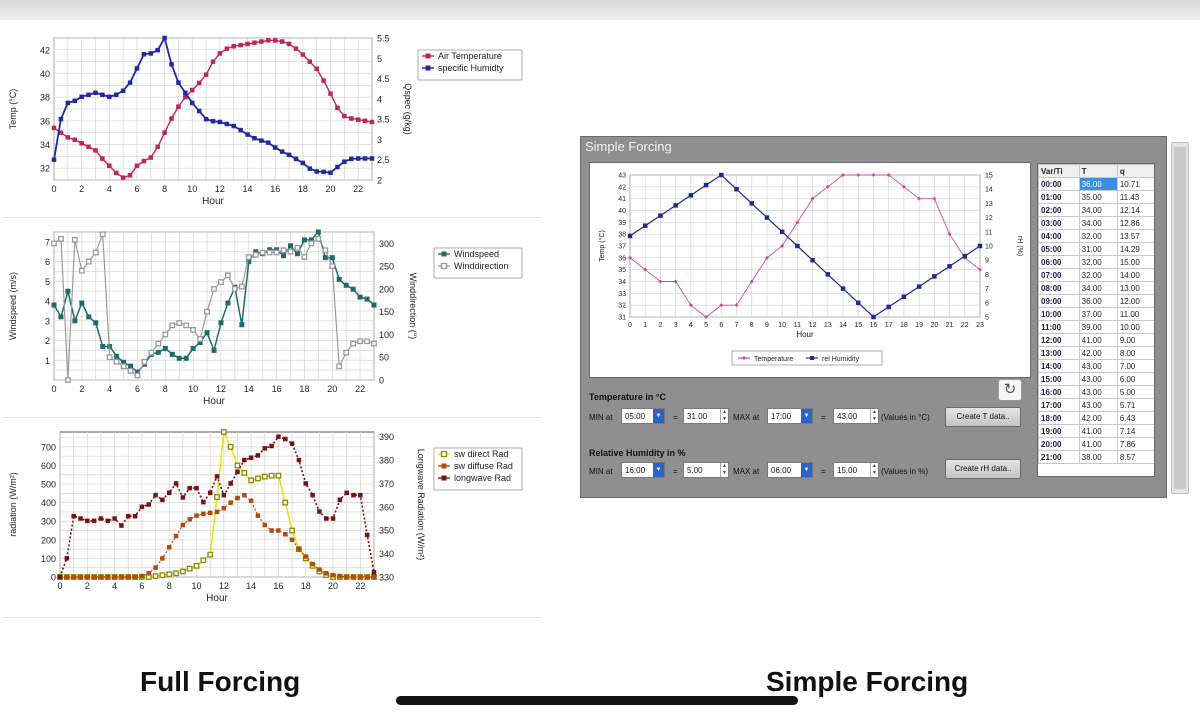  What do you see at coordinates (1059, 236) in the screenshot?
I see `time-cell: 04:00` at bounding box center [1059, 236].